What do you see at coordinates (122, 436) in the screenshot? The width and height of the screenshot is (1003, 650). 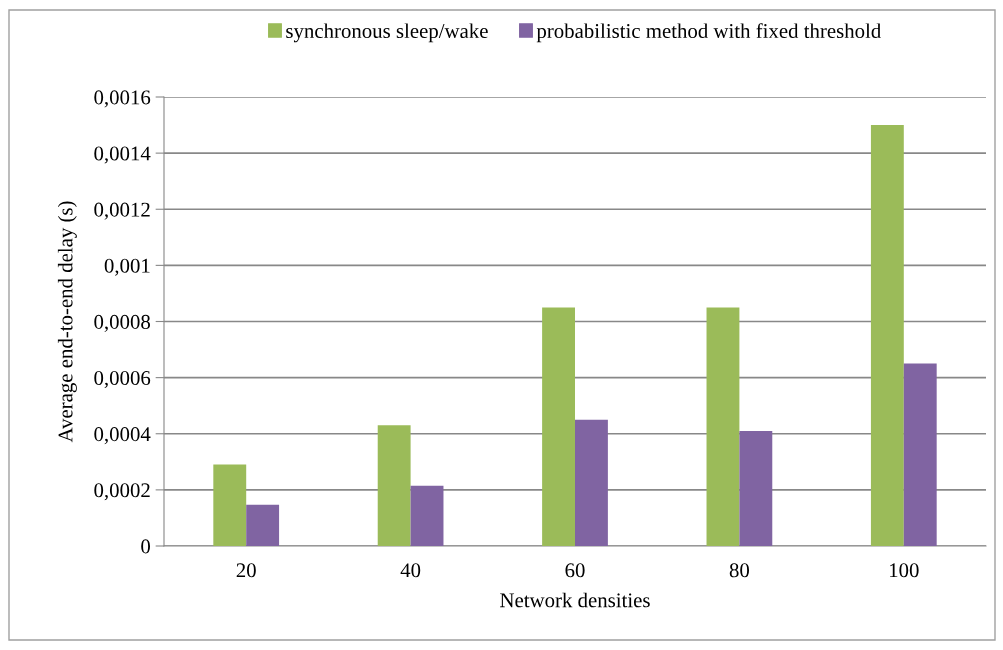 I see `y-tick-label: 0,0004` at bounding box center [122, 436].